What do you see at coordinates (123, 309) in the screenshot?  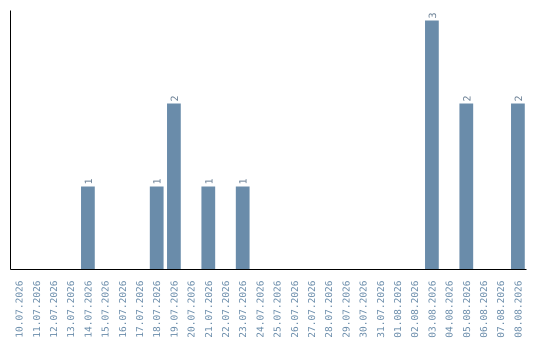 I see `x-tick-label: 16.07.2026` at bounding box center [123, 309].